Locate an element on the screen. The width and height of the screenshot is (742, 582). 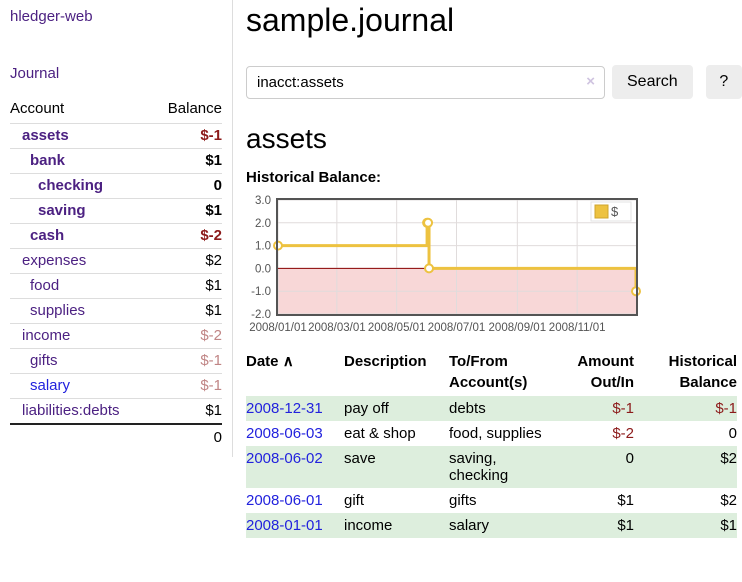
account-row: cash $-2 is located at coordinates (116, 236).